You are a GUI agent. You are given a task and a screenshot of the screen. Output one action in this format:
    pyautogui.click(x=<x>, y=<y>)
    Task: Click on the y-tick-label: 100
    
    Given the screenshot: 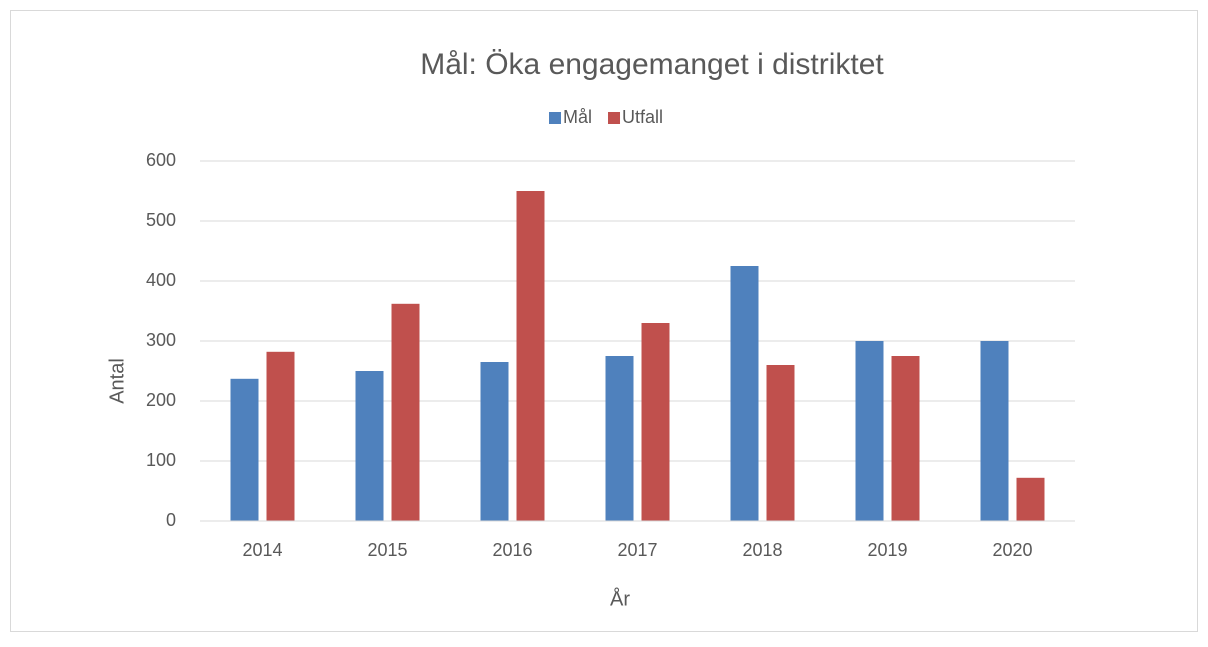 What is the action you would take?
    pyautogui.click(x=161, y=460)
    